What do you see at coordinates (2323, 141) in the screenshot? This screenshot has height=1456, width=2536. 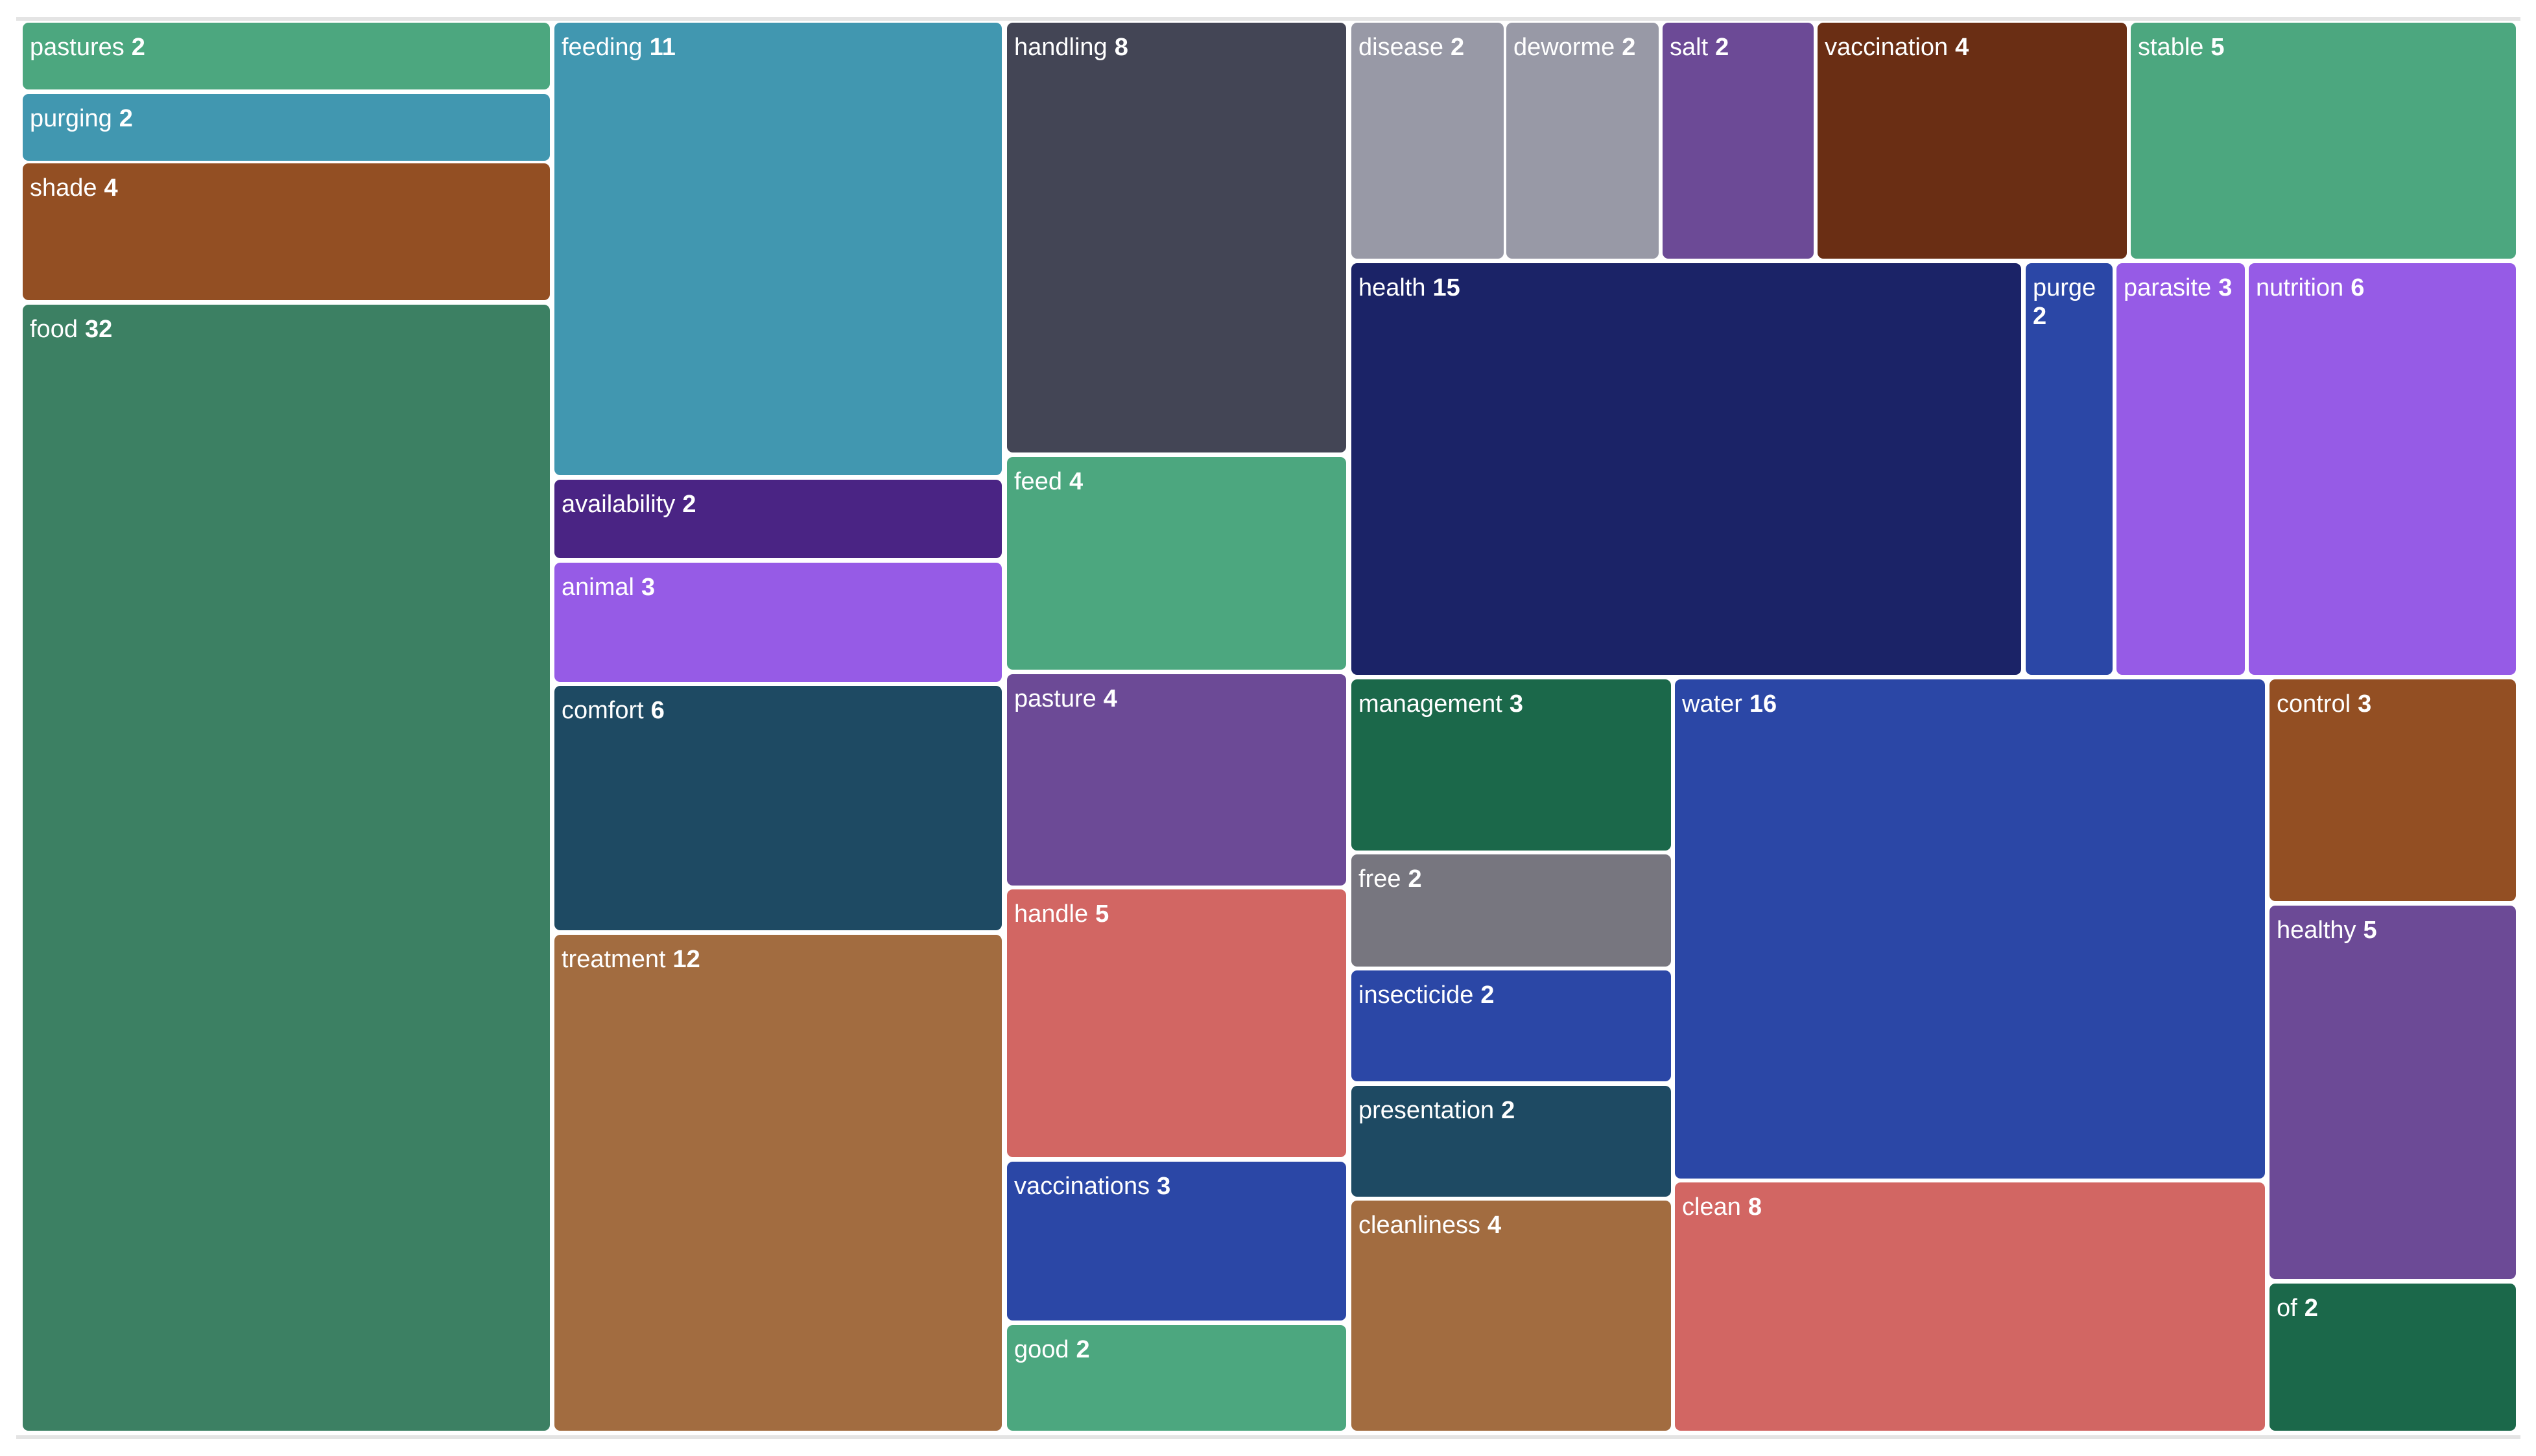 I see `treemap-tile-stable: stable 5` at bounding box center [2323, 141].